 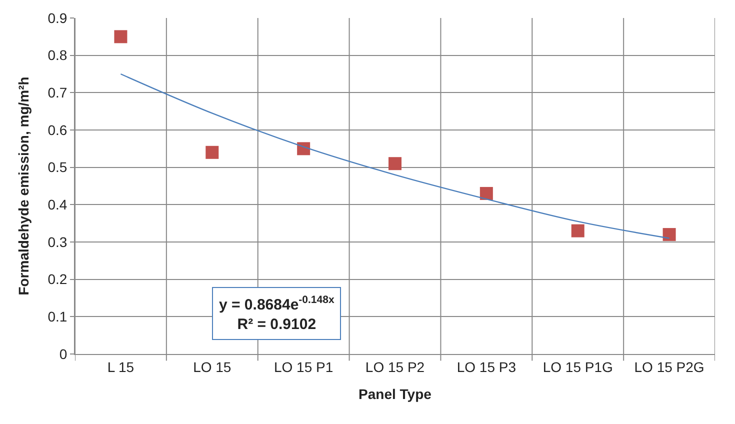 I want to click on annotation: R² = 0.9102, so click(x=276, y=324).